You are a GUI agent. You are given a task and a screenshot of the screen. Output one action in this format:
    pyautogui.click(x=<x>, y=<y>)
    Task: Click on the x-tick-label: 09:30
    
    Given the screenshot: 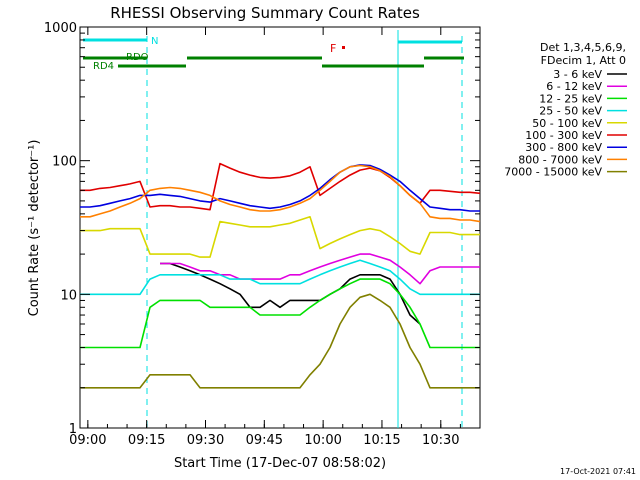 What is the action you would take?
    pyautogui.click(x=205, y=440)
    